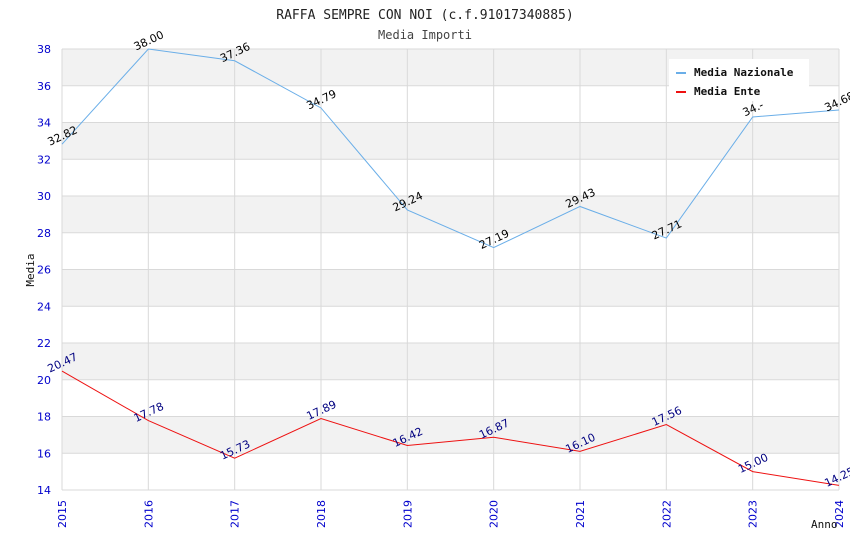 This screenshot has width=850, height=550. Describe the element at coordinates (62, 514) in the screenshot. I see `x-tick-label: 2015` at that location.